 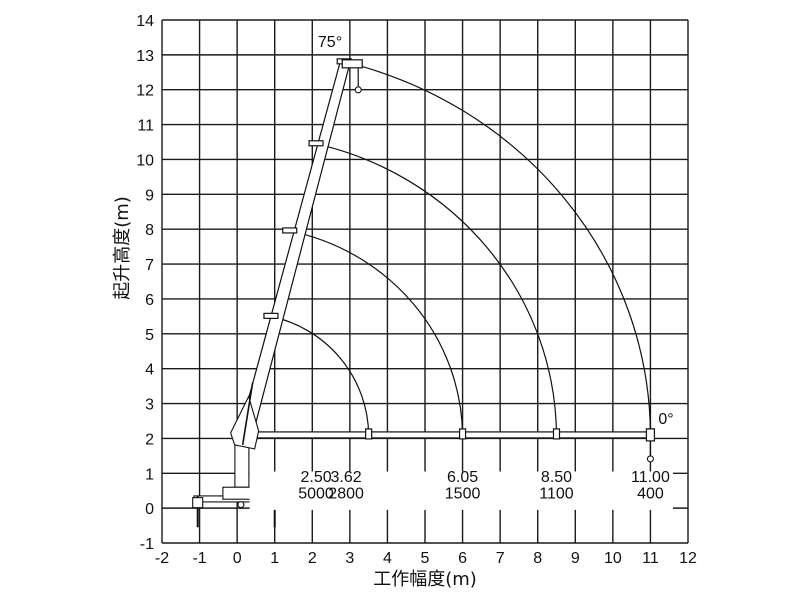 I want to click on y-tick-label: 9, so click(x=149, y=195).